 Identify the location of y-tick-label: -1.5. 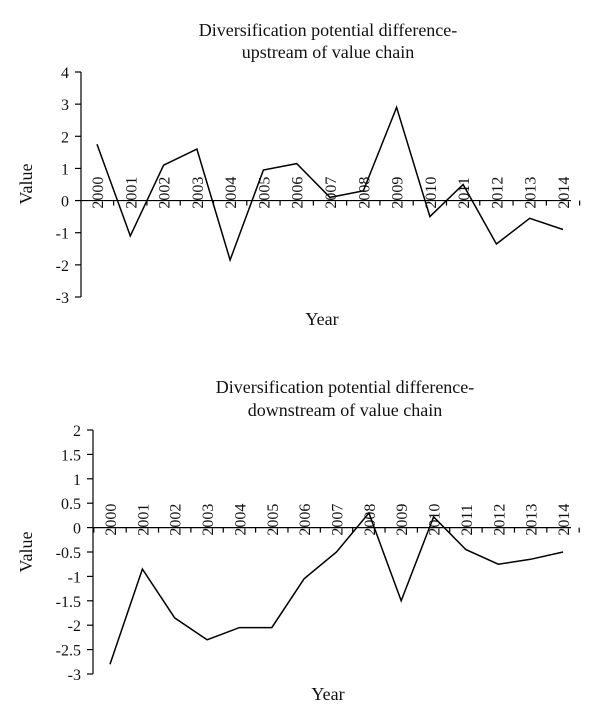
(68, 602).